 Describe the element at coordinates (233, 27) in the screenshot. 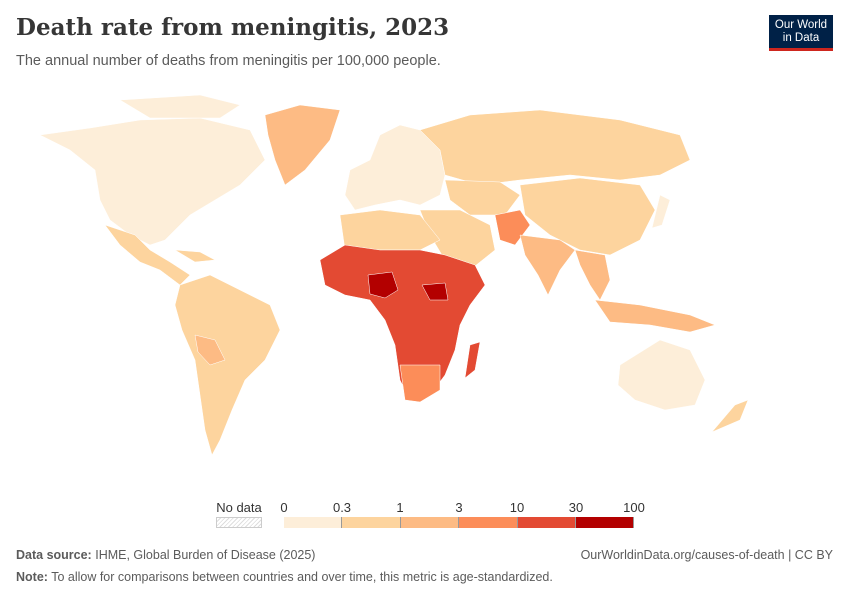

I see `chart-title: Death rate from meningitis, 2023` at that location.